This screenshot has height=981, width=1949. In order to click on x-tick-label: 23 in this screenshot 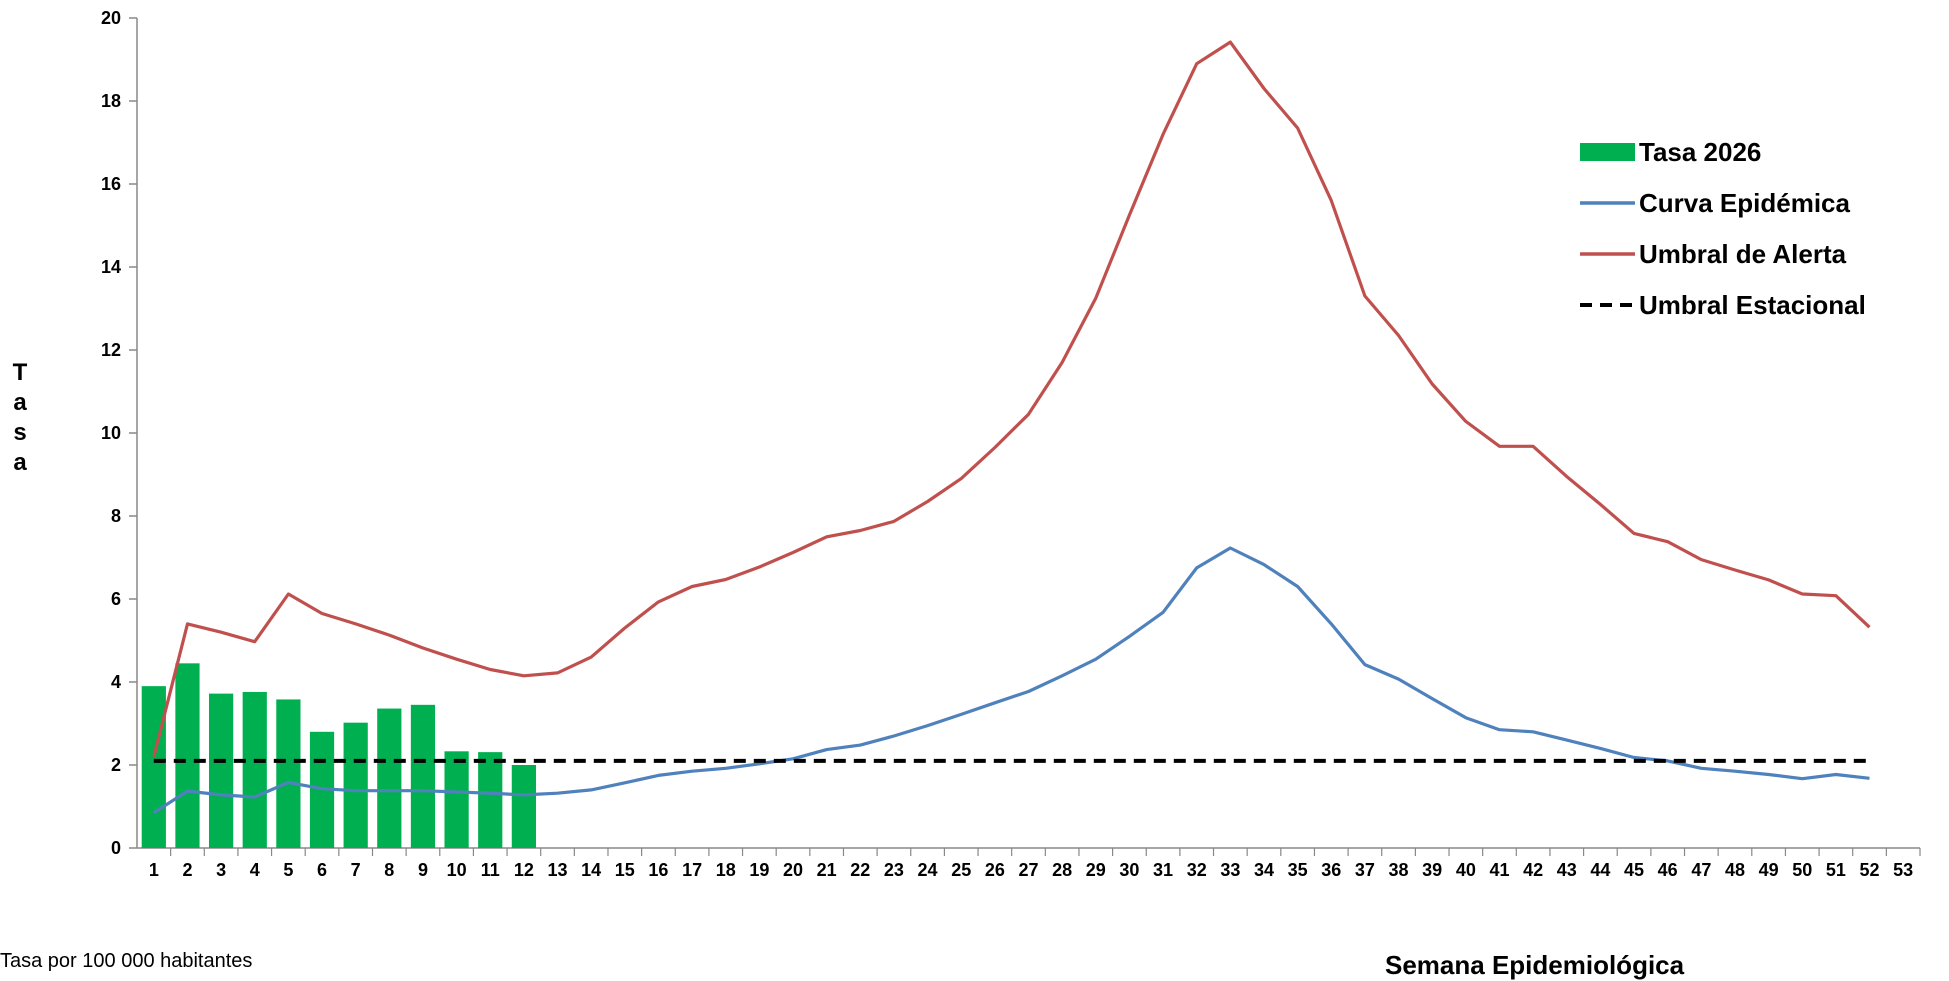, I will do `click(894, 870)`.